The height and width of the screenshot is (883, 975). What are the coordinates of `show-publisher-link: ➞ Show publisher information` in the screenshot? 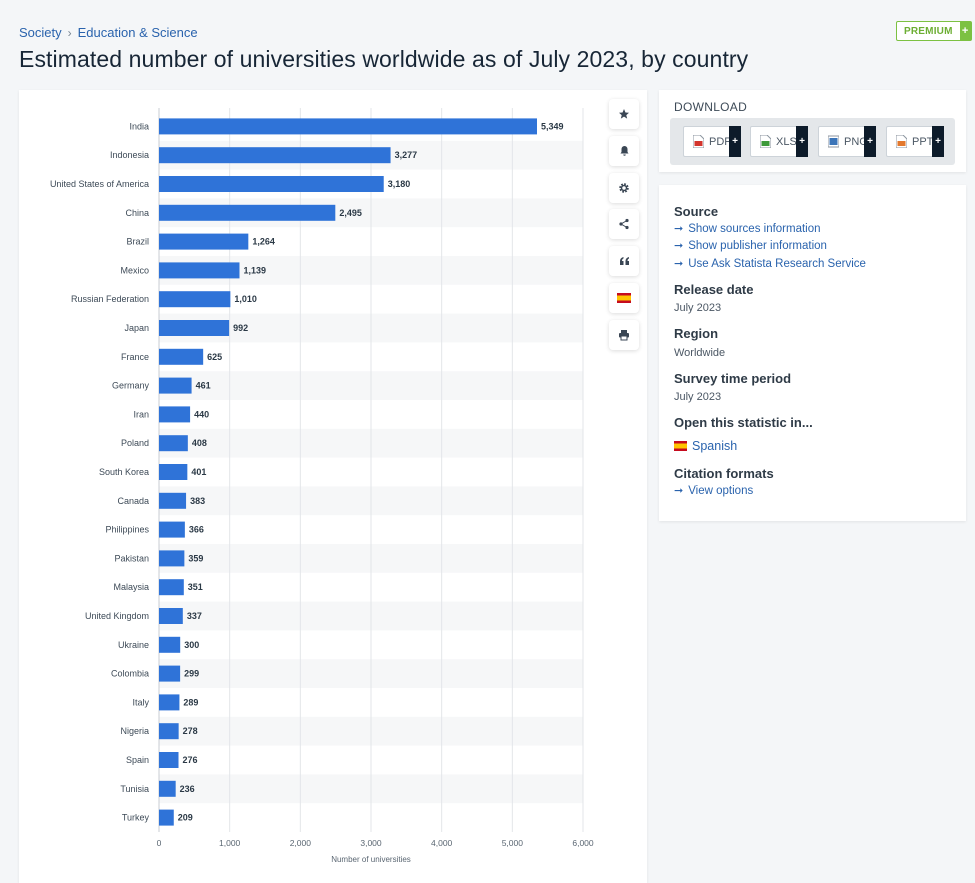 It's located at (750, 246).